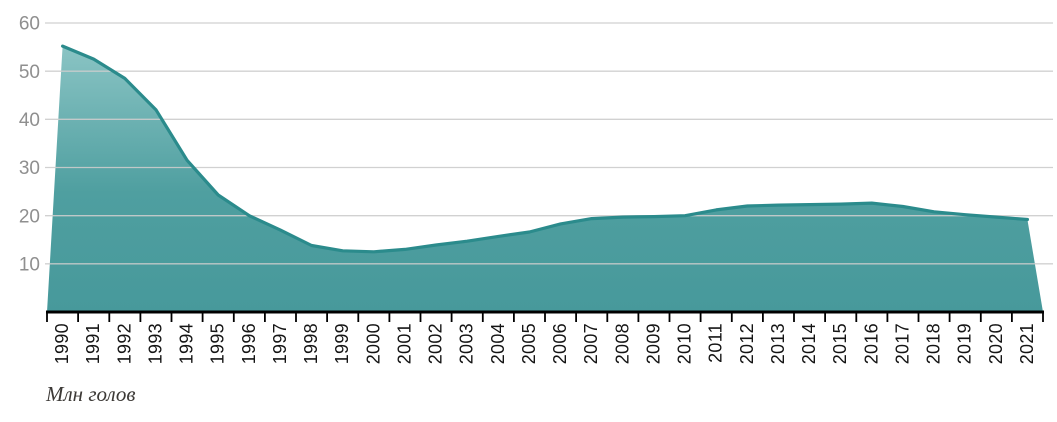  I want to click on x-tick-label: 2006, so click(560, 343).